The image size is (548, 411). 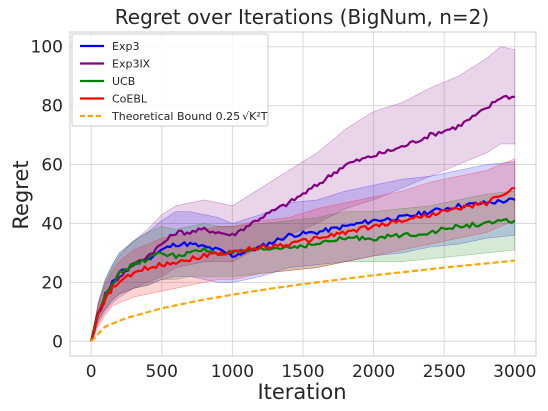 I want to click on x-axis-label: Iteration, so click(x=301, y=392).